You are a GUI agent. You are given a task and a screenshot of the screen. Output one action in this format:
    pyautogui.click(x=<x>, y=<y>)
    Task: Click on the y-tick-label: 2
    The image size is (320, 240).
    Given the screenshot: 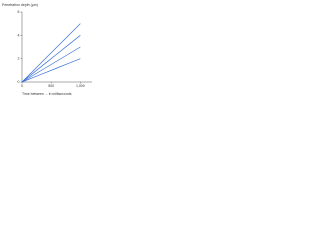 What is the action you would take?
    pyautogui.click(x=19, y=59)
    